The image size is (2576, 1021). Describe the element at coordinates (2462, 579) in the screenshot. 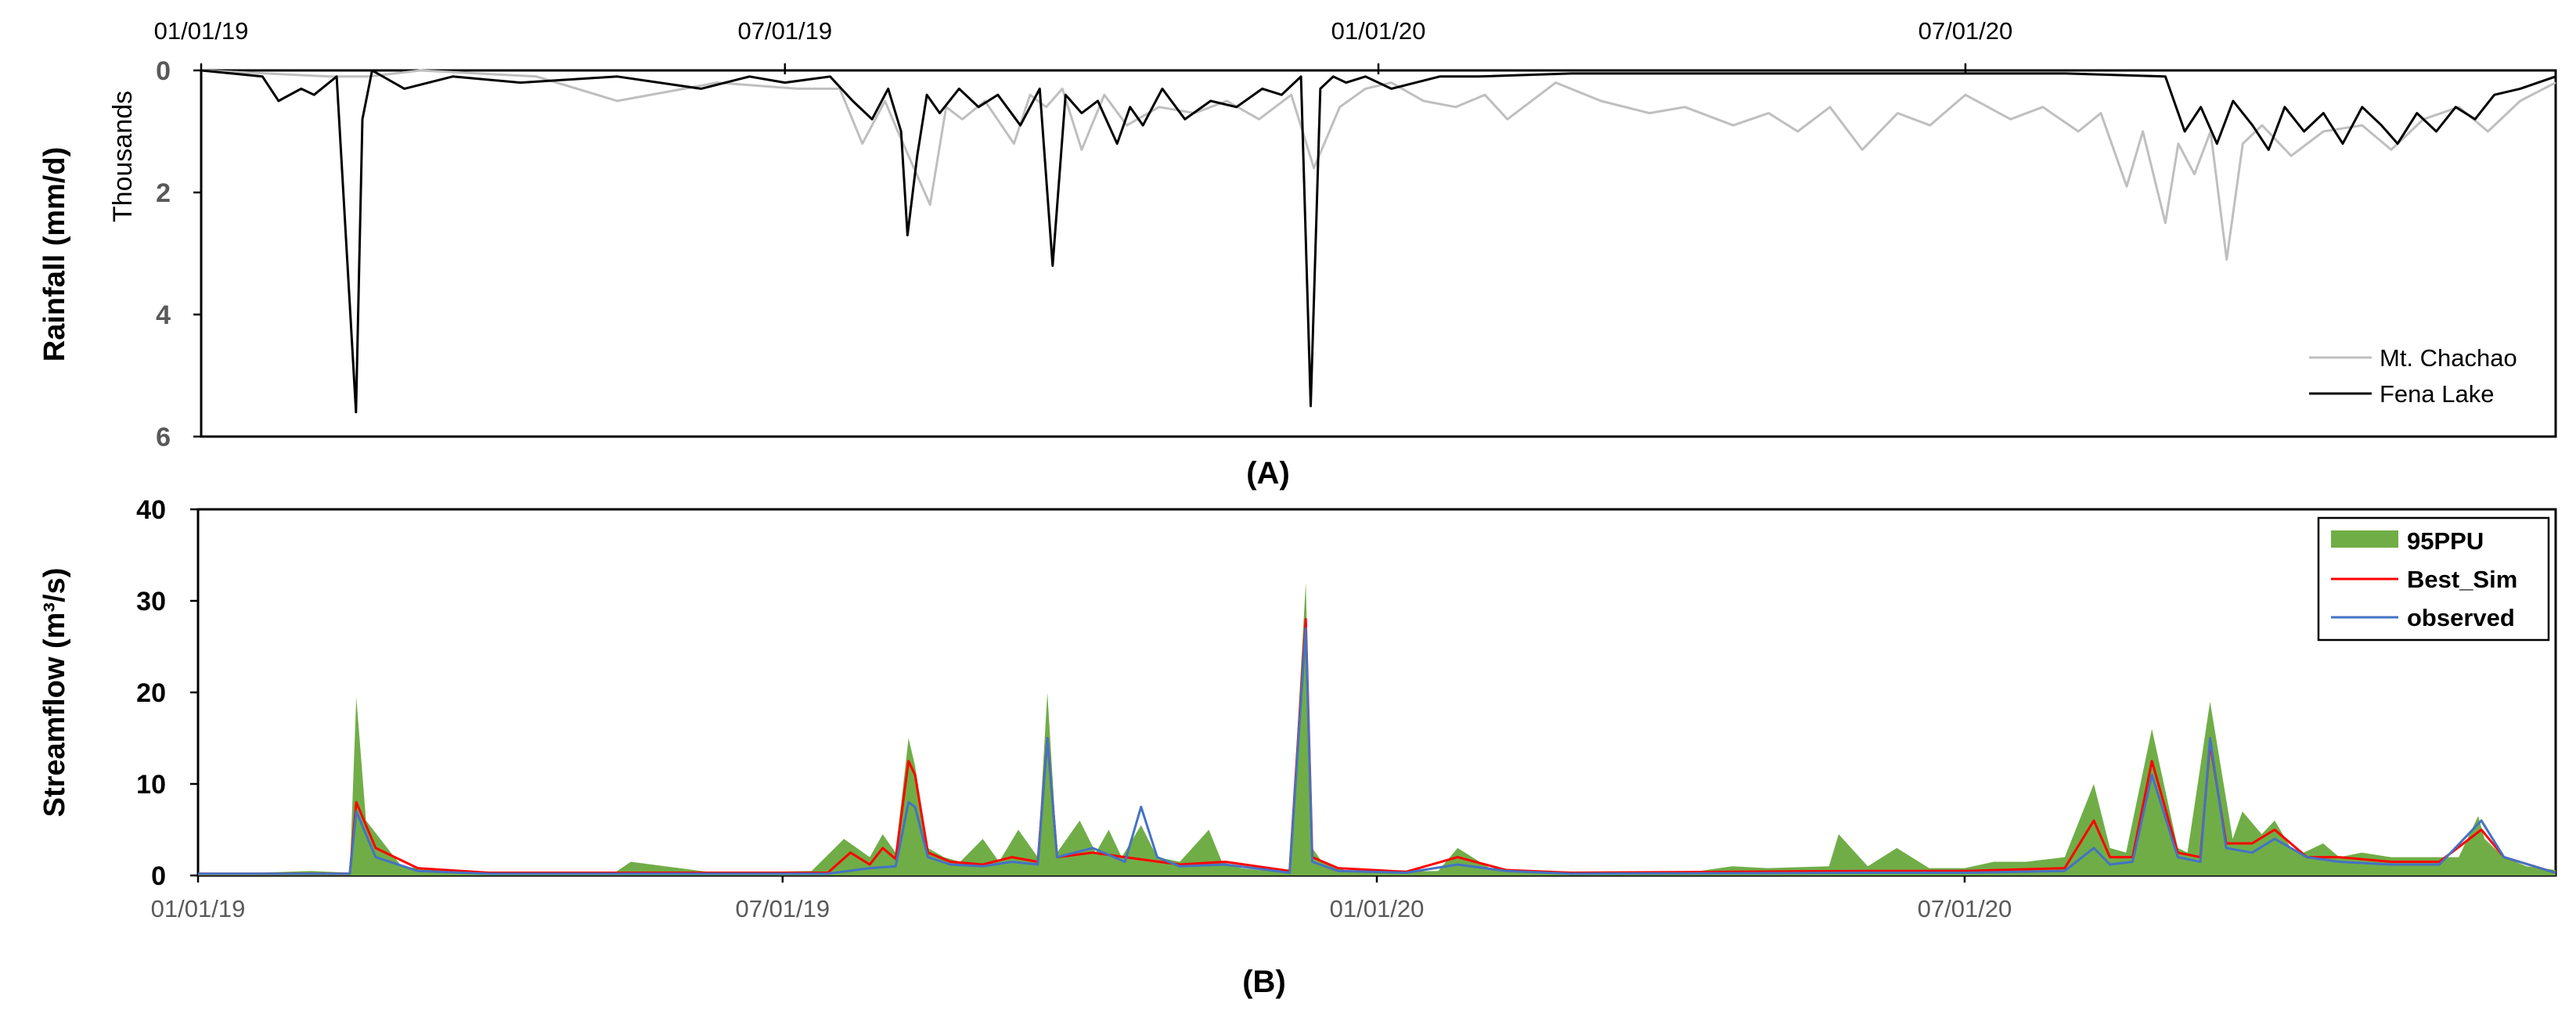

I see `legend-label-best-sim: Best_Sim` at that location.